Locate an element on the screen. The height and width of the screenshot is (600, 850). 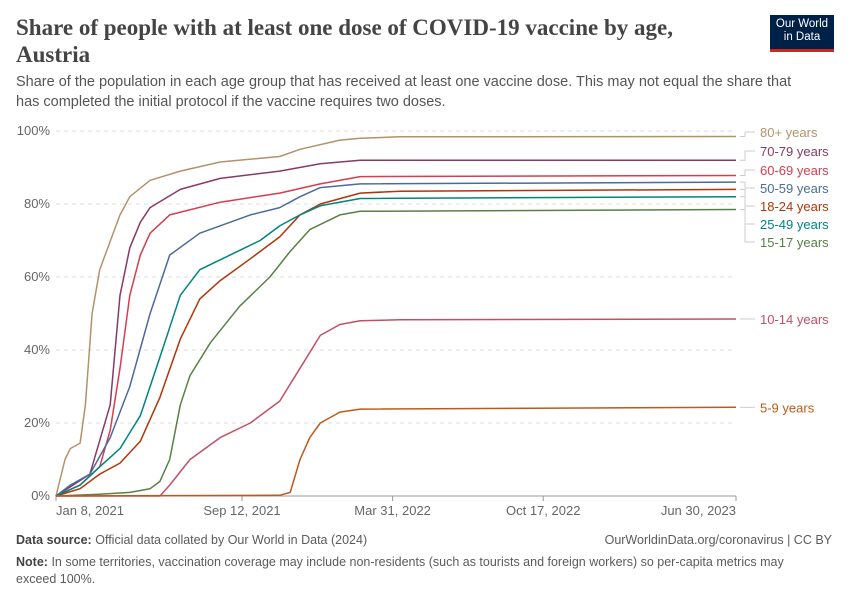
series-label: 80+ years is located at coordinates (789, 132).